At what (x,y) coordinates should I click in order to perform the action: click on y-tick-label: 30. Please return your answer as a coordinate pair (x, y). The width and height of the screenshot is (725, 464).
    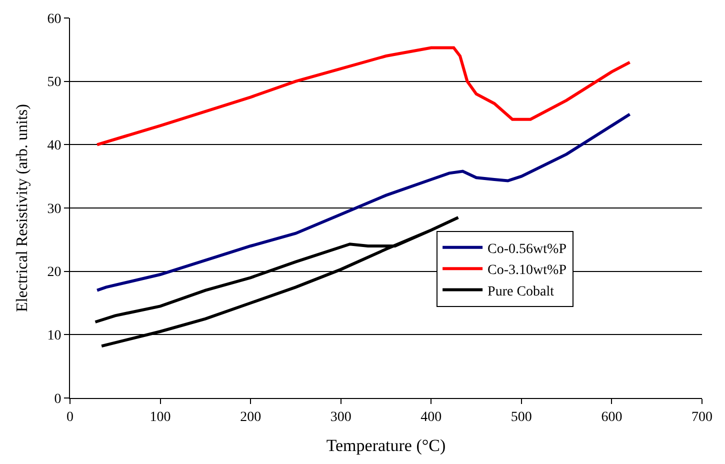
    Looking at the image, I should click on (54, 209).